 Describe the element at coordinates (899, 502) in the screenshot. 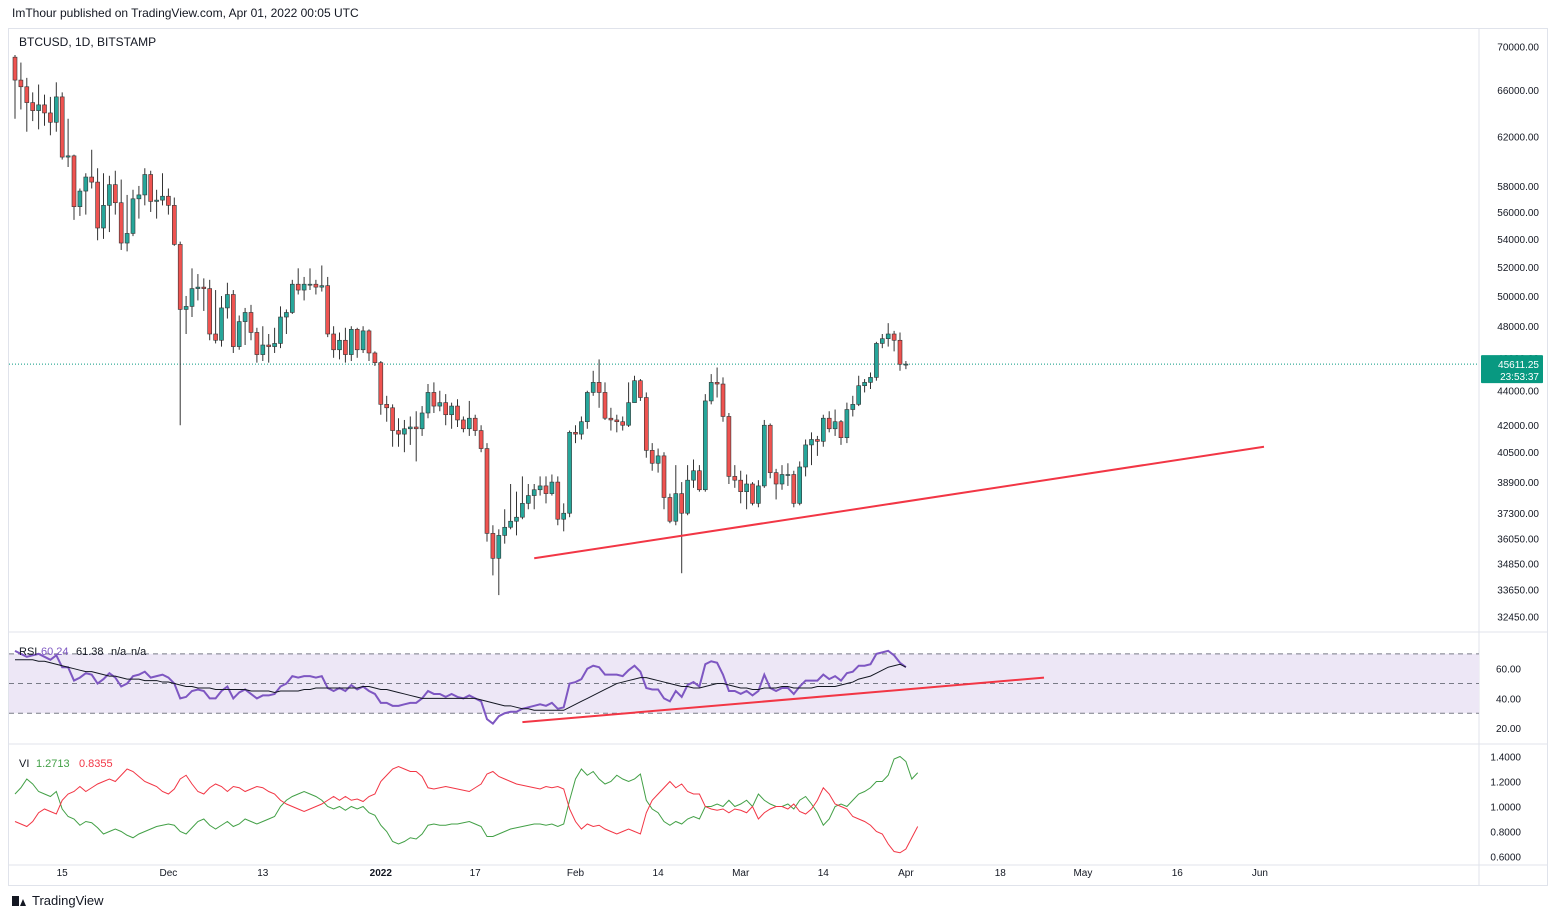

I see `price-trendline` at that location.